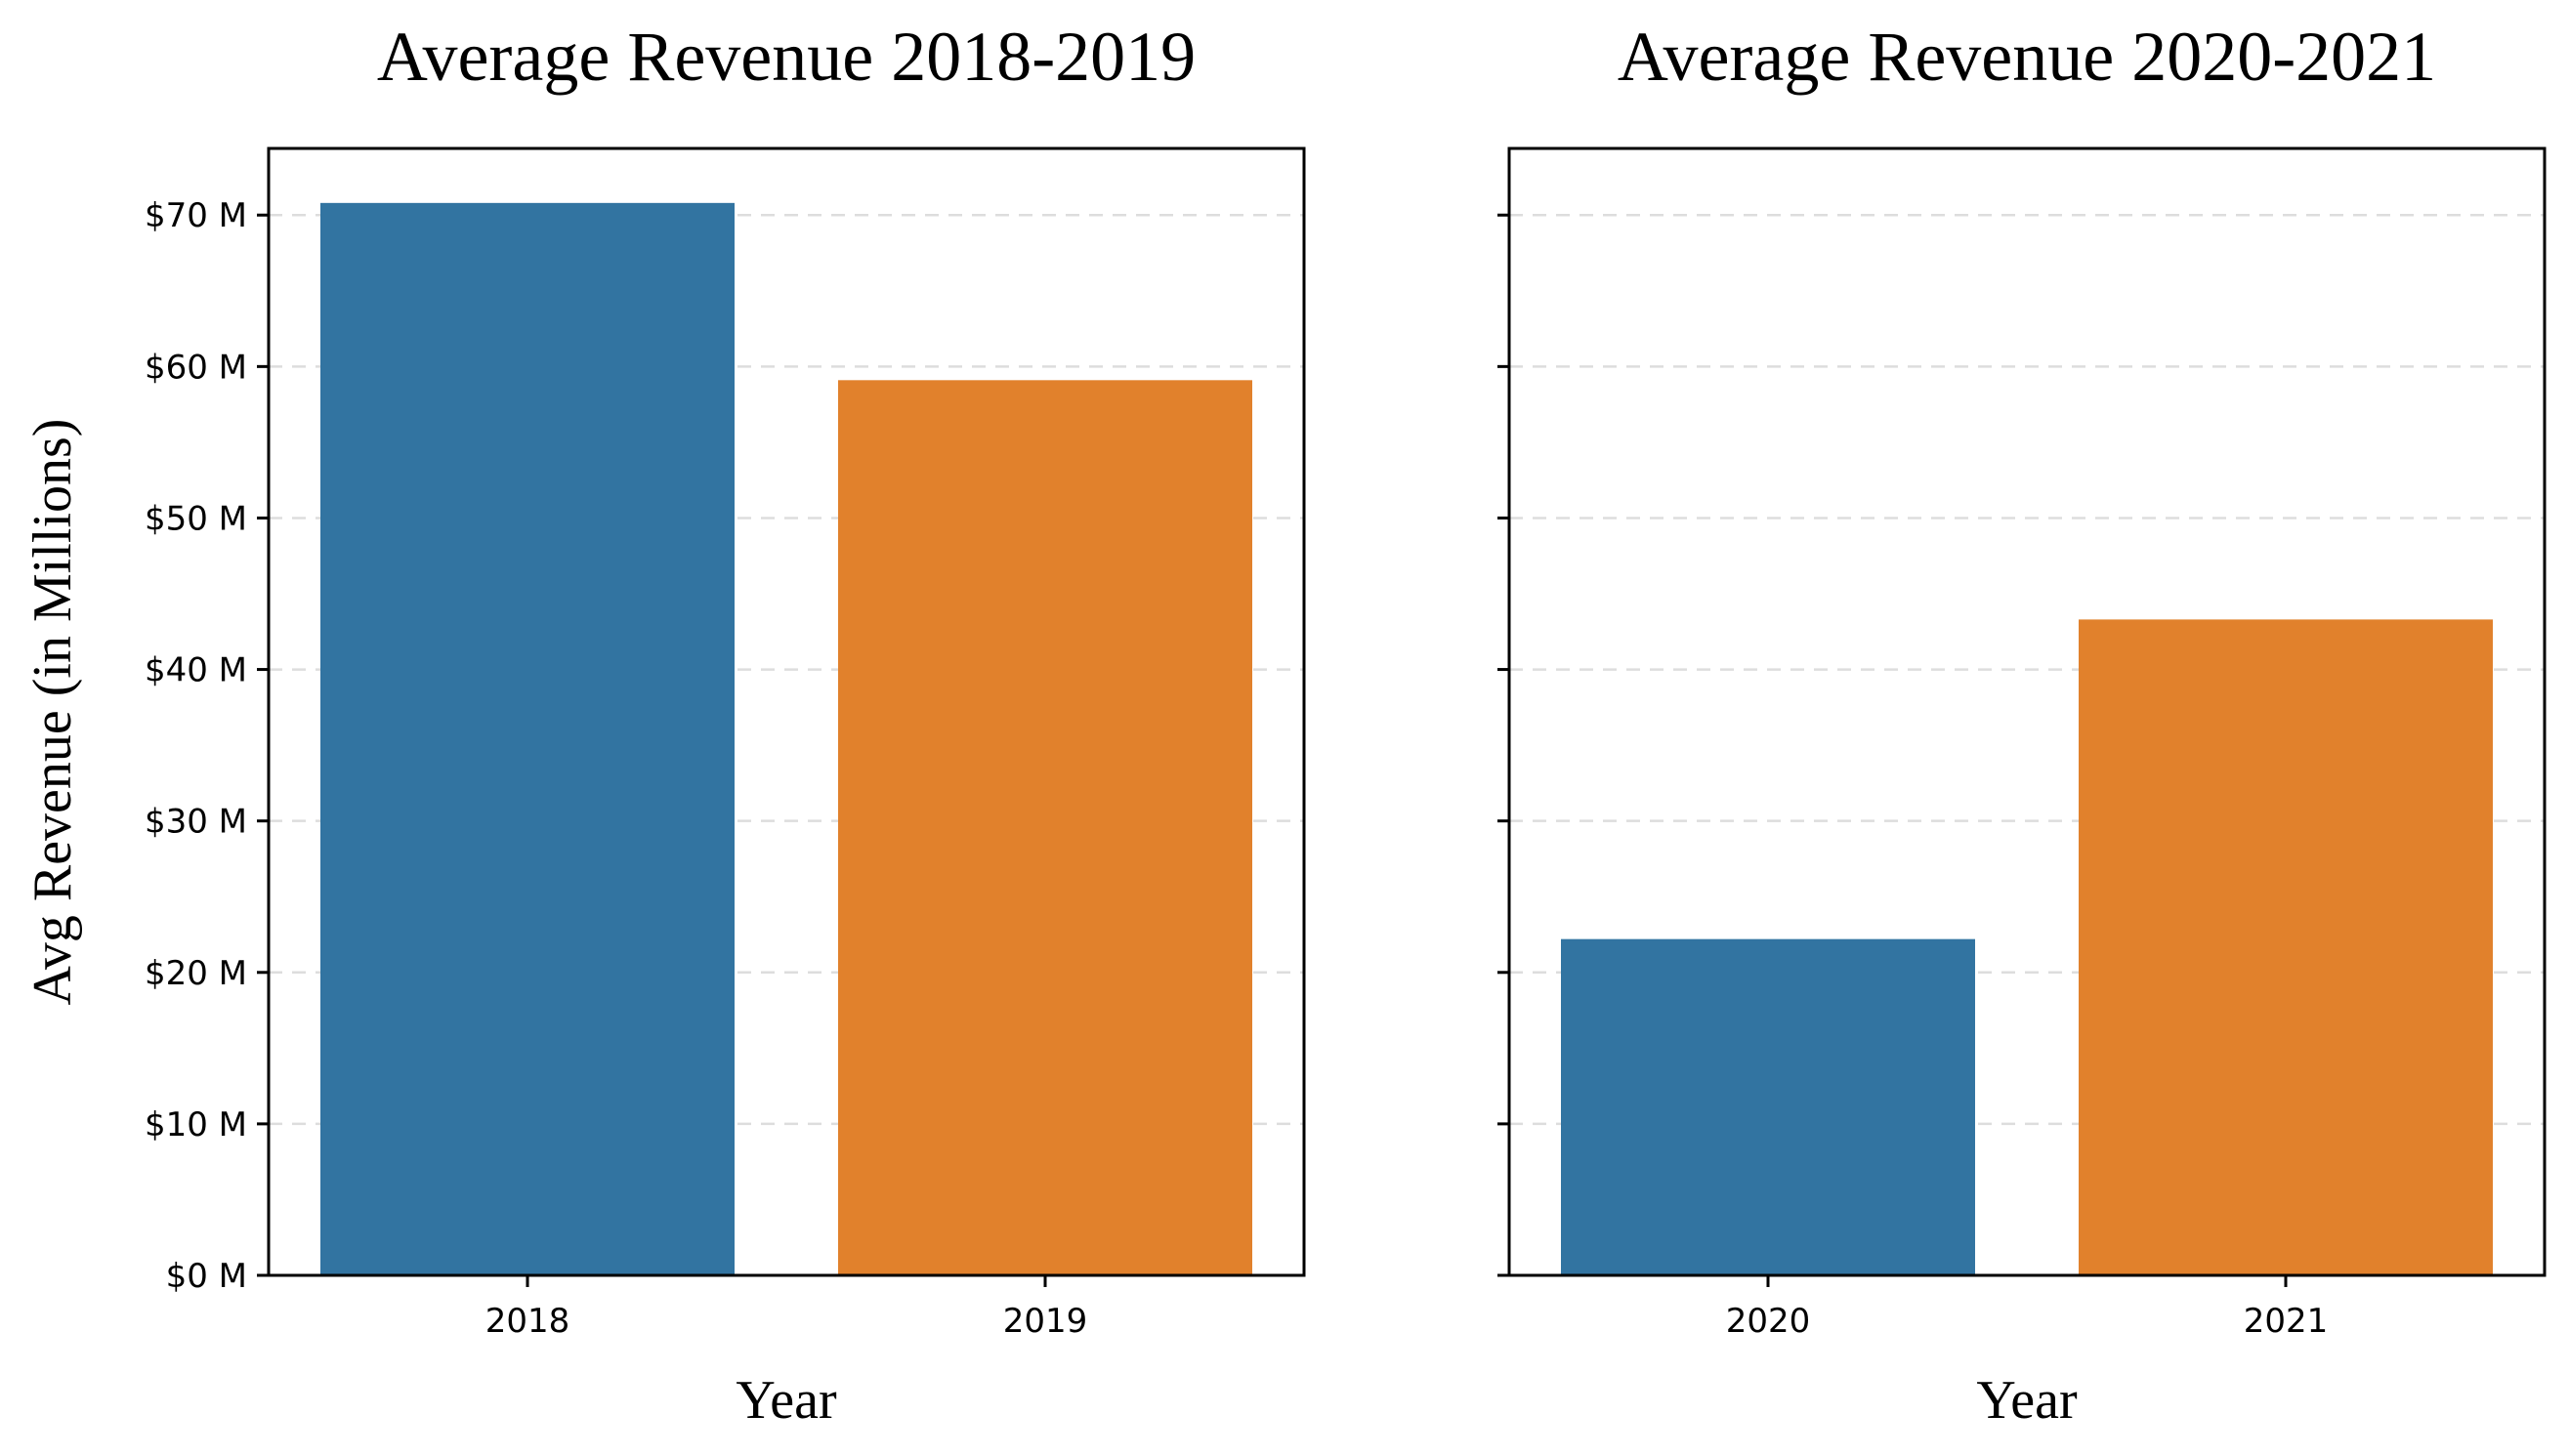 This screenshot has height=1456, width=2569. I want to click on y-tick-label: $40 M, so click(196, 670).